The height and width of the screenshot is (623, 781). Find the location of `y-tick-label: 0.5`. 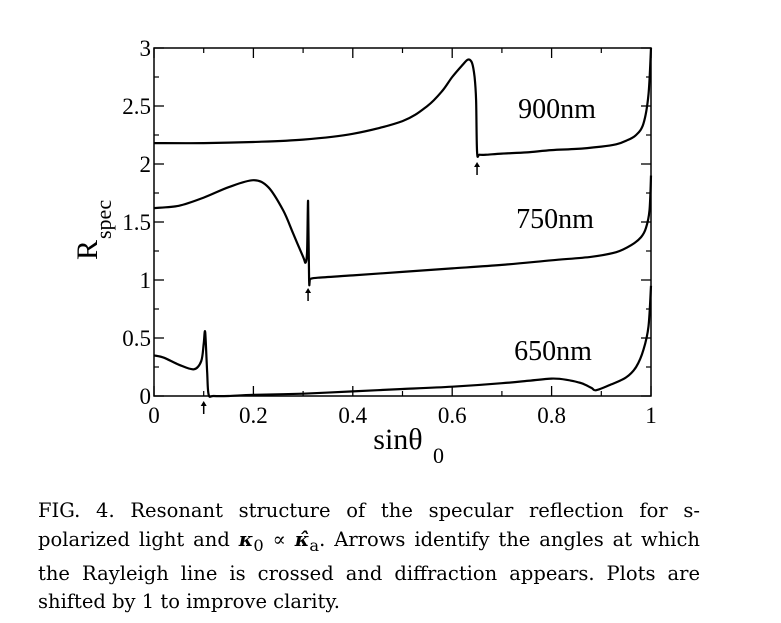

y-tick-label: 0.5 is located at coordinates (136, 338).